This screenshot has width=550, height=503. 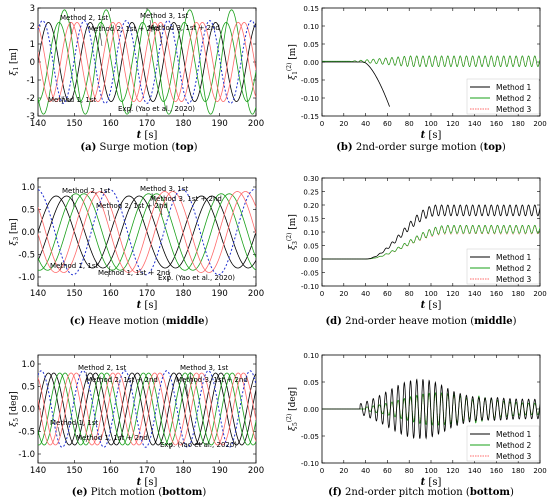 What do you see at coordinates (84, 18) in the screenshot?
I see `annotation-label: Method 2, 1st` at bounding box center [84, 18].